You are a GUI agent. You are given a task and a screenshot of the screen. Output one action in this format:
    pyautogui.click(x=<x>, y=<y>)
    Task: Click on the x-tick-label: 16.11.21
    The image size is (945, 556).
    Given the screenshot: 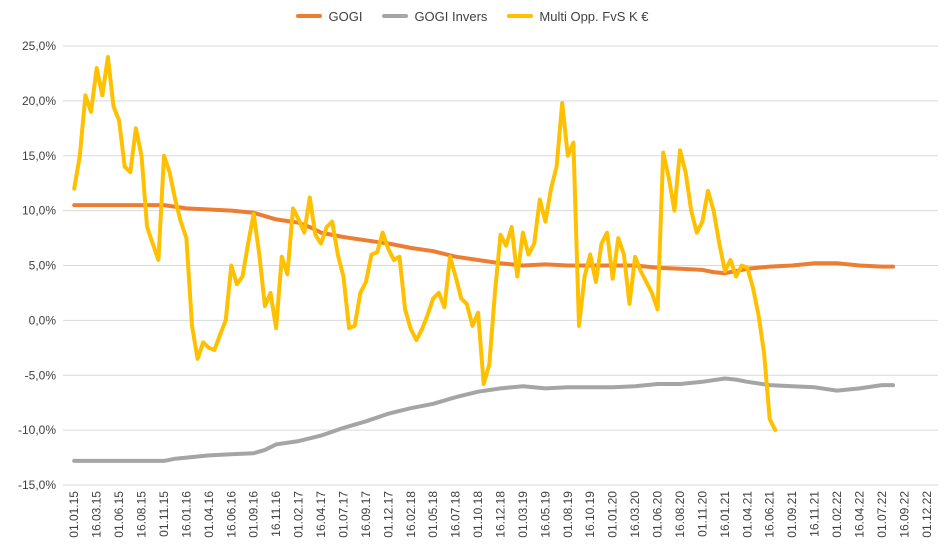 What is the action you would take?
    pyautogui.click(x=815, y=514)
    